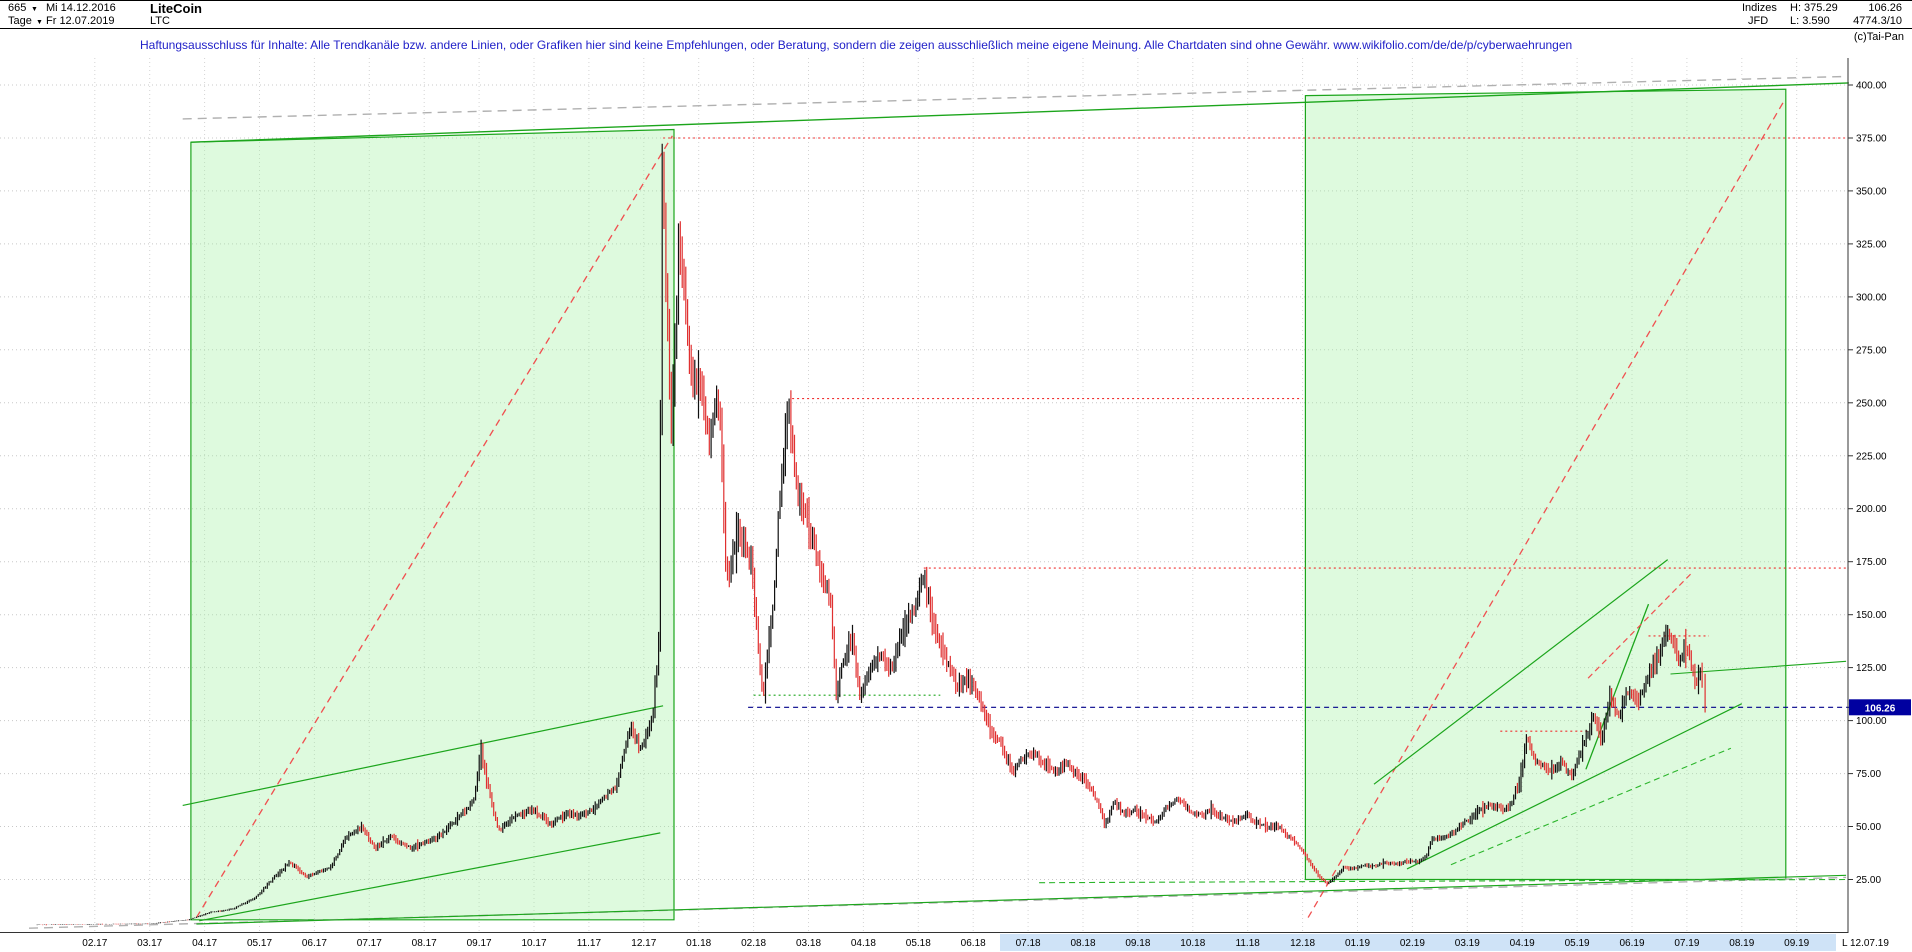  I want to click on x-axis-last-label: L 12.07.19, so click(1865, 943).